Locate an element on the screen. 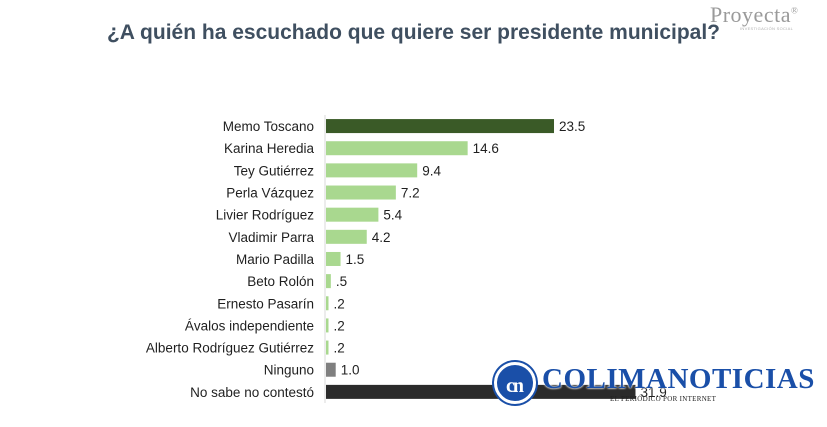 This screenshot has height=427, width=827. proyecta-logo: Proyecta® is located at coordinates (754, 15).